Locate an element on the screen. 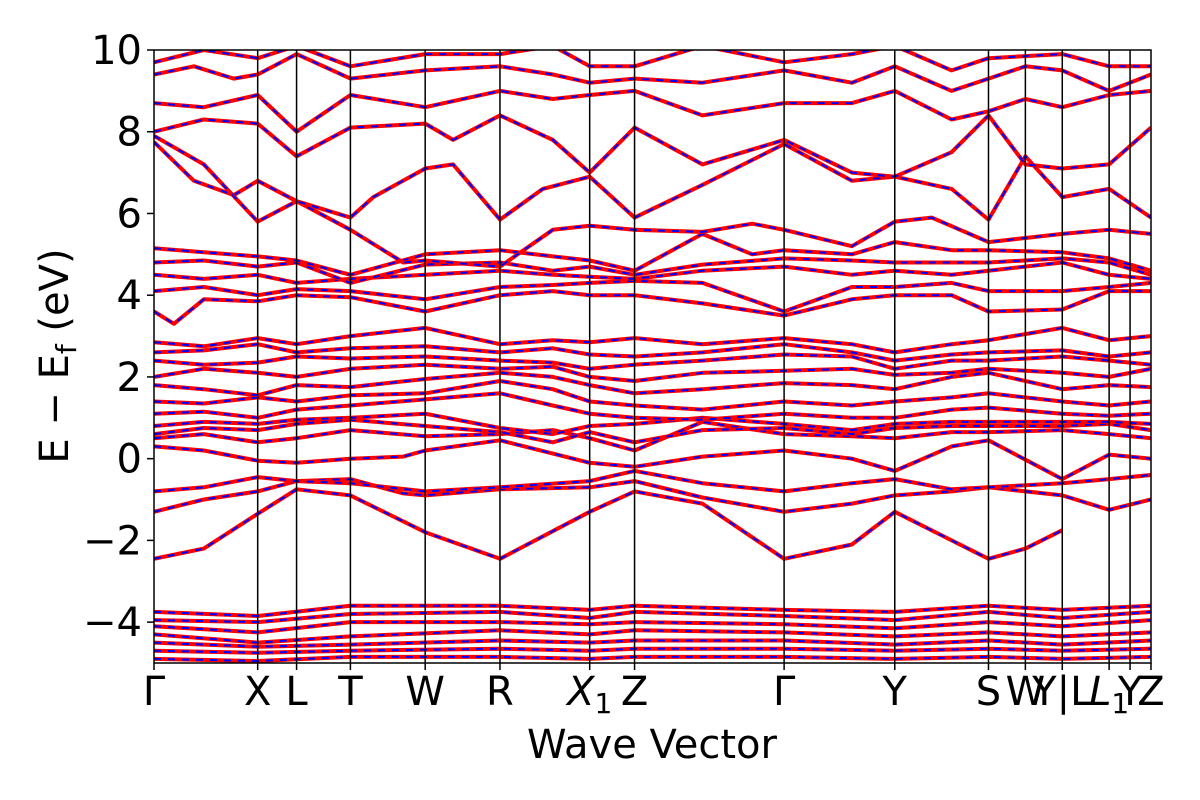 This screenshot has height=800, width=1200. x-tick-label-main-3: T is located at coordinates (350, 692).